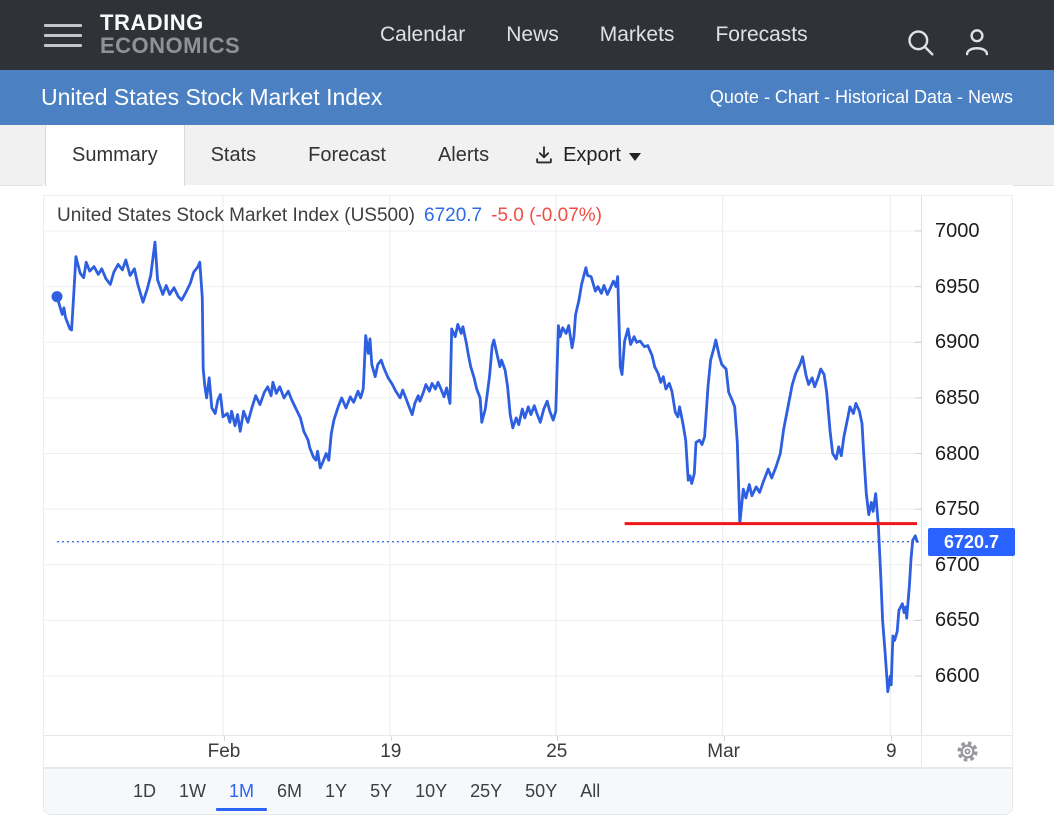  I want to click on nav-item-calendar: Calendar, so click(423, 34).